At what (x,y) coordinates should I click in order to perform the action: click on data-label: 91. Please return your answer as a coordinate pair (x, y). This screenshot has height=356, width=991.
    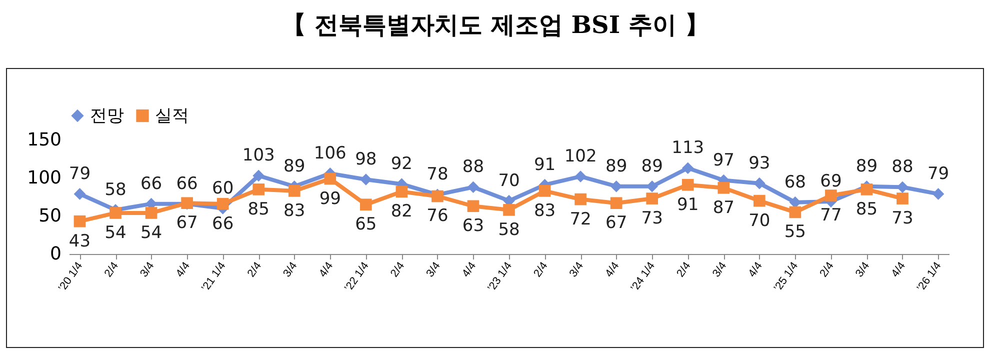
    Looking at the image, I should click on (688, 204).